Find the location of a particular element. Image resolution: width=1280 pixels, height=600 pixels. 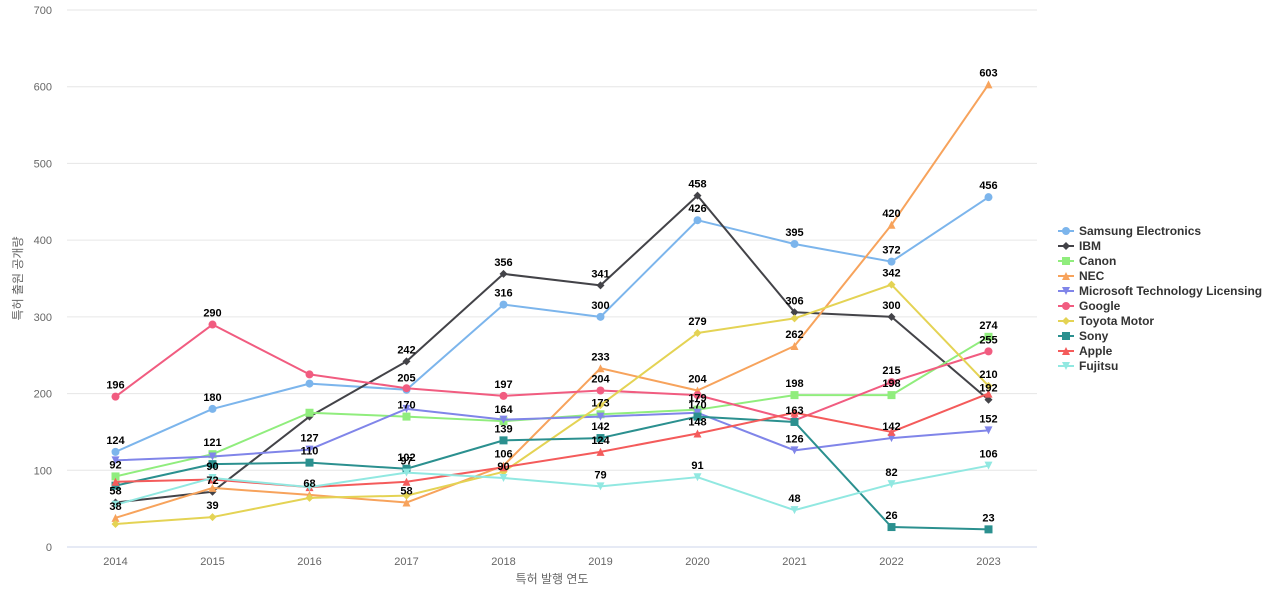

legend-item: Apple is located at coordinates (1085, 351).